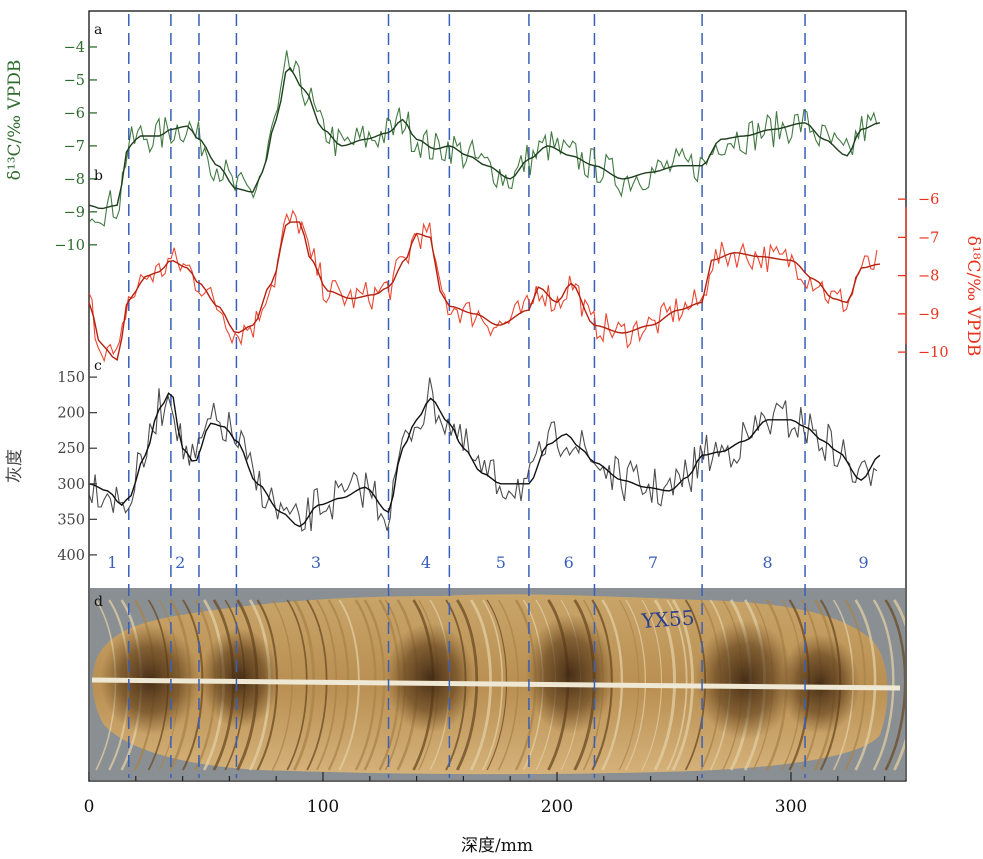  I want to click on x-tick-label: 100, so click(323, 807).